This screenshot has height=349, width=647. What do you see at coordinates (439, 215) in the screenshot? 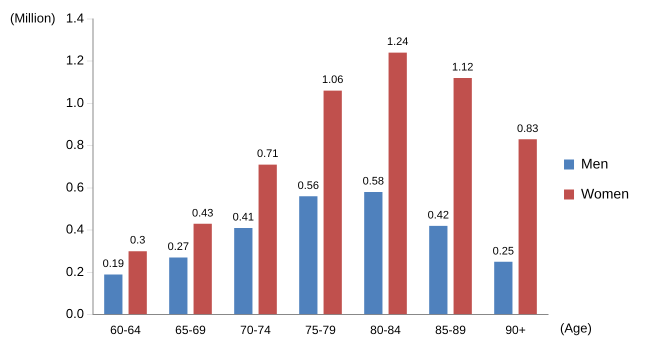
I see `data-label: 0.42` at bounding box center [439, 215].